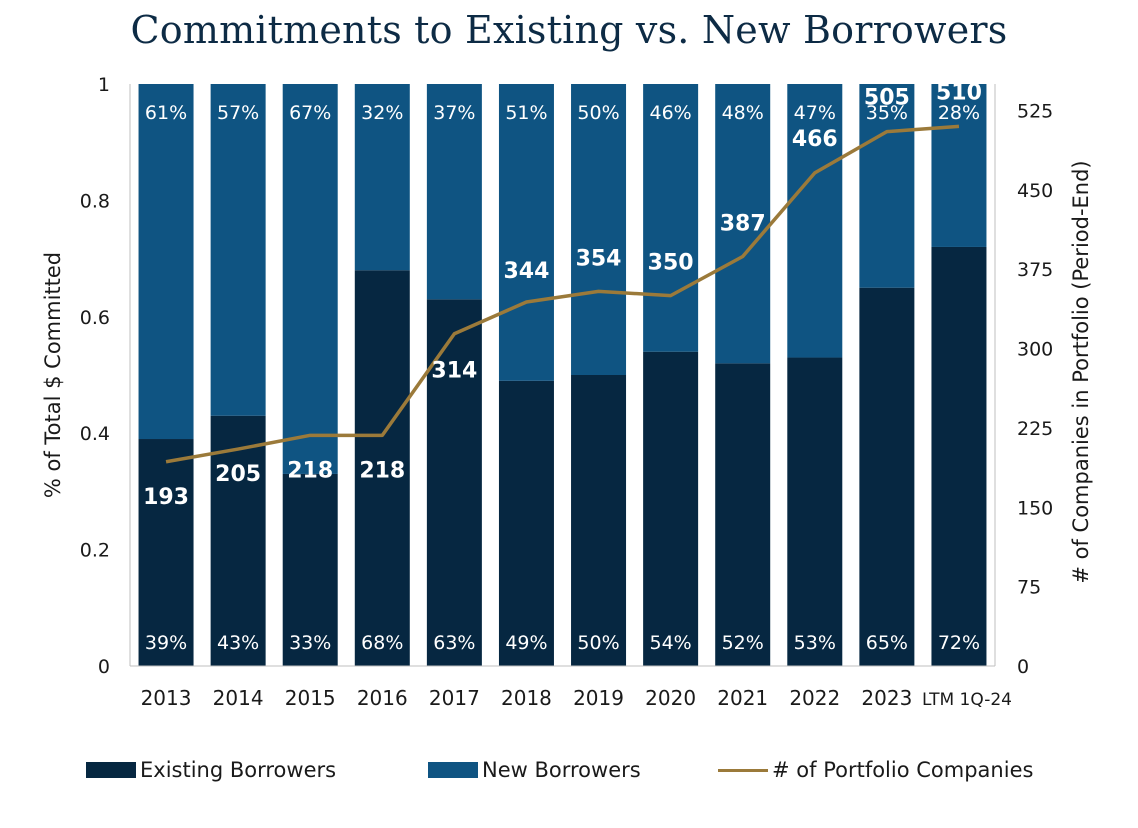 Image resolution: width=1138 pixels, height=828 pixels. What do you see at coordinates (310, 113) in the screenshot?
I see `bar-label-new-2: 67%` at bounding box center [310, 113].